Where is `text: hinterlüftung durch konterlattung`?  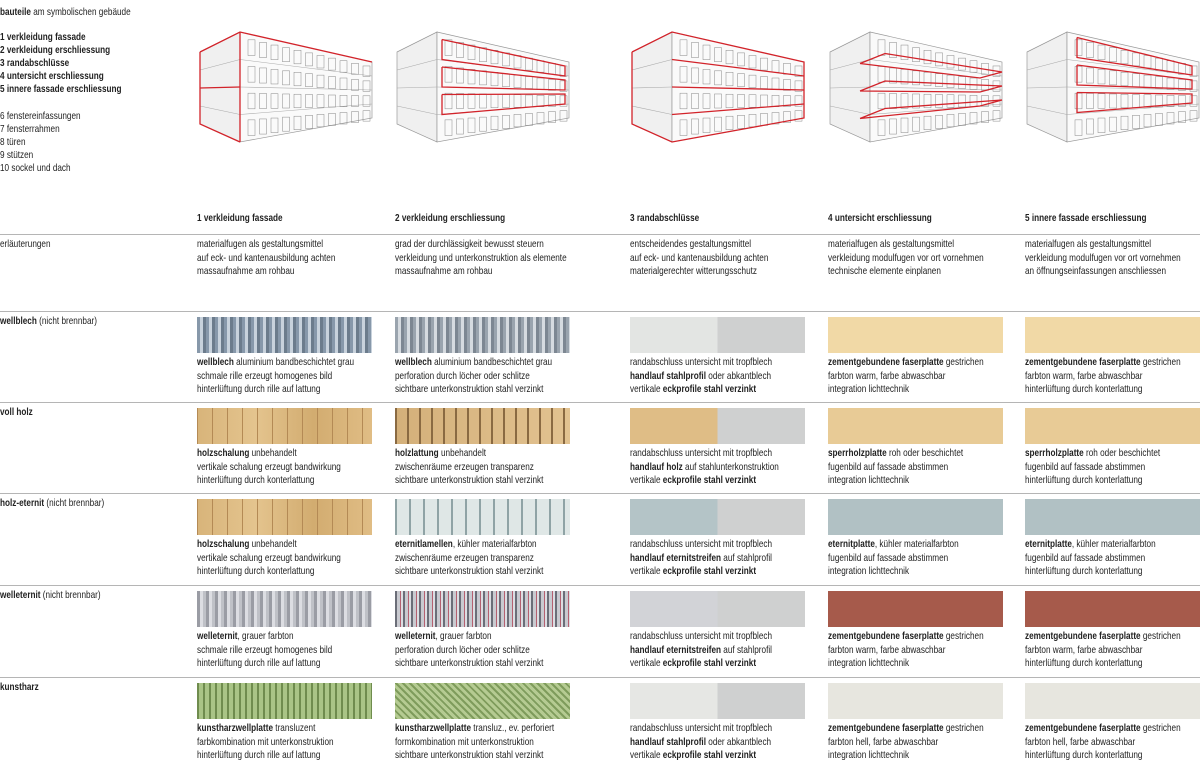 text: hinterlüftung durch konterlattung is located at coordinates (1084, 663).